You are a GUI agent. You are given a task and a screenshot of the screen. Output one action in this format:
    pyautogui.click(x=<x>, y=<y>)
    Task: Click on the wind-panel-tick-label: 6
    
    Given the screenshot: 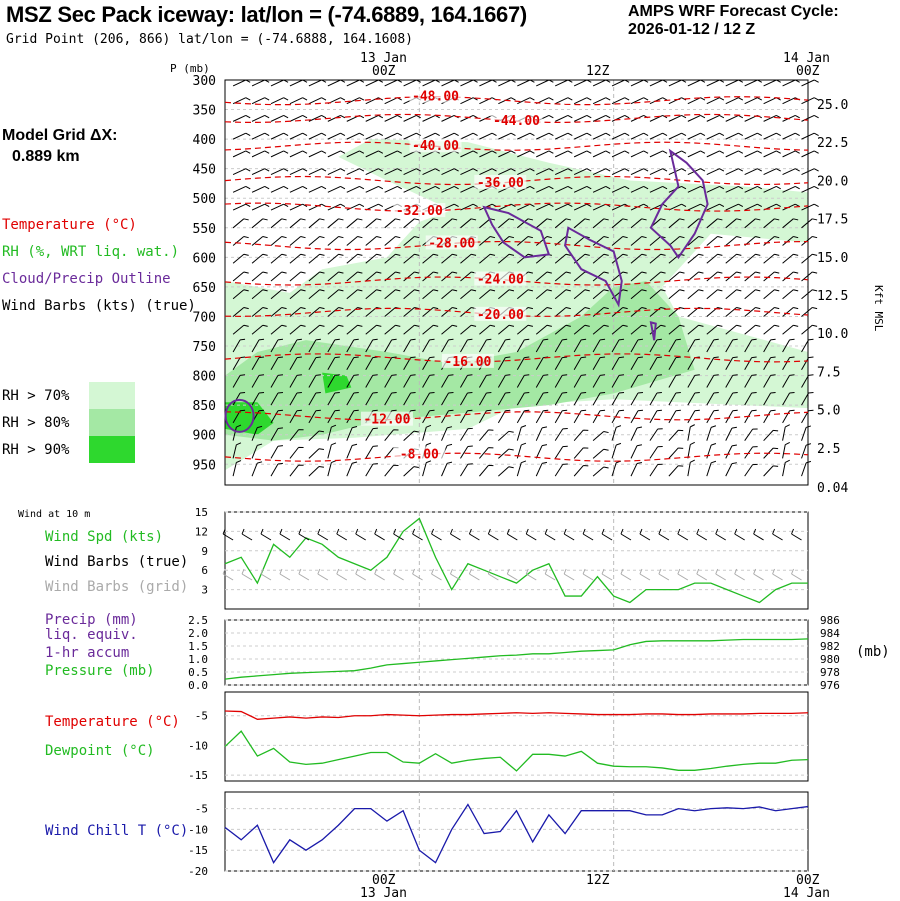 What is the action you would take?
    pyautogui.click(x=204, y=570)
    